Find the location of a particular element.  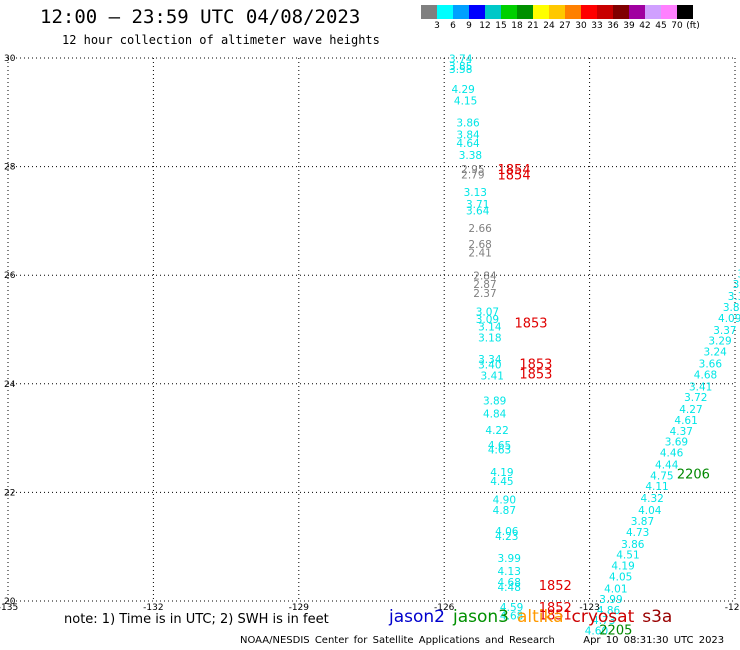

wave-height-value: 4.37 is located at coordinates (681, 432).